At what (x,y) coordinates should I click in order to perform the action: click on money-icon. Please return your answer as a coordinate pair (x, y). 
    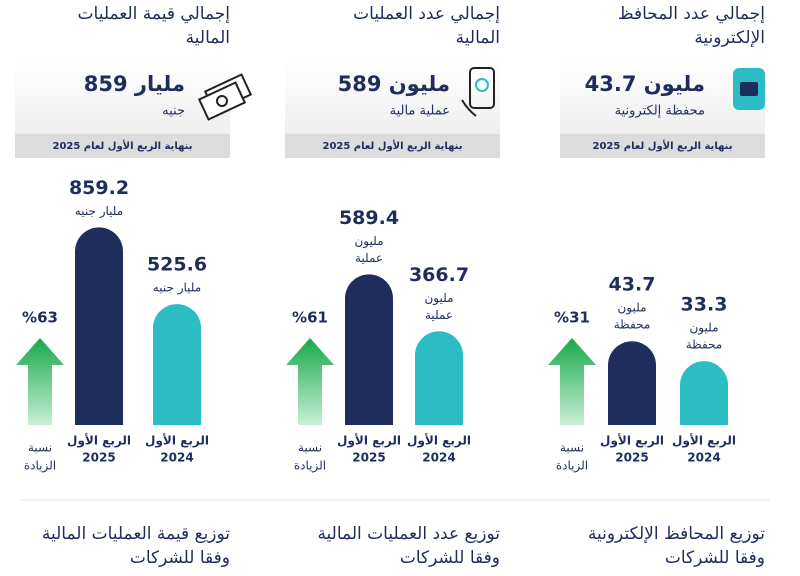
    Looking at the image, I should click on (225, 97).